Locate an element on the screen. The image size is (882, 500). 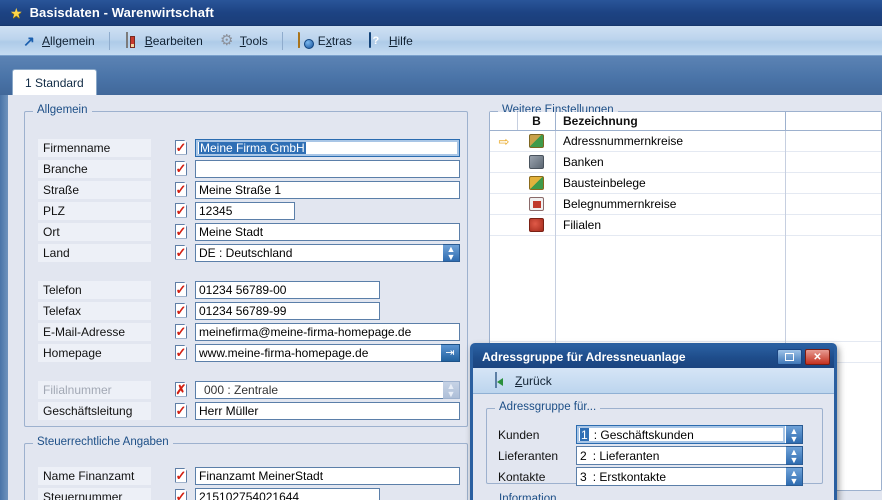
dialog-input-kontakte-number: 3 is located at coordinates (583, 476).